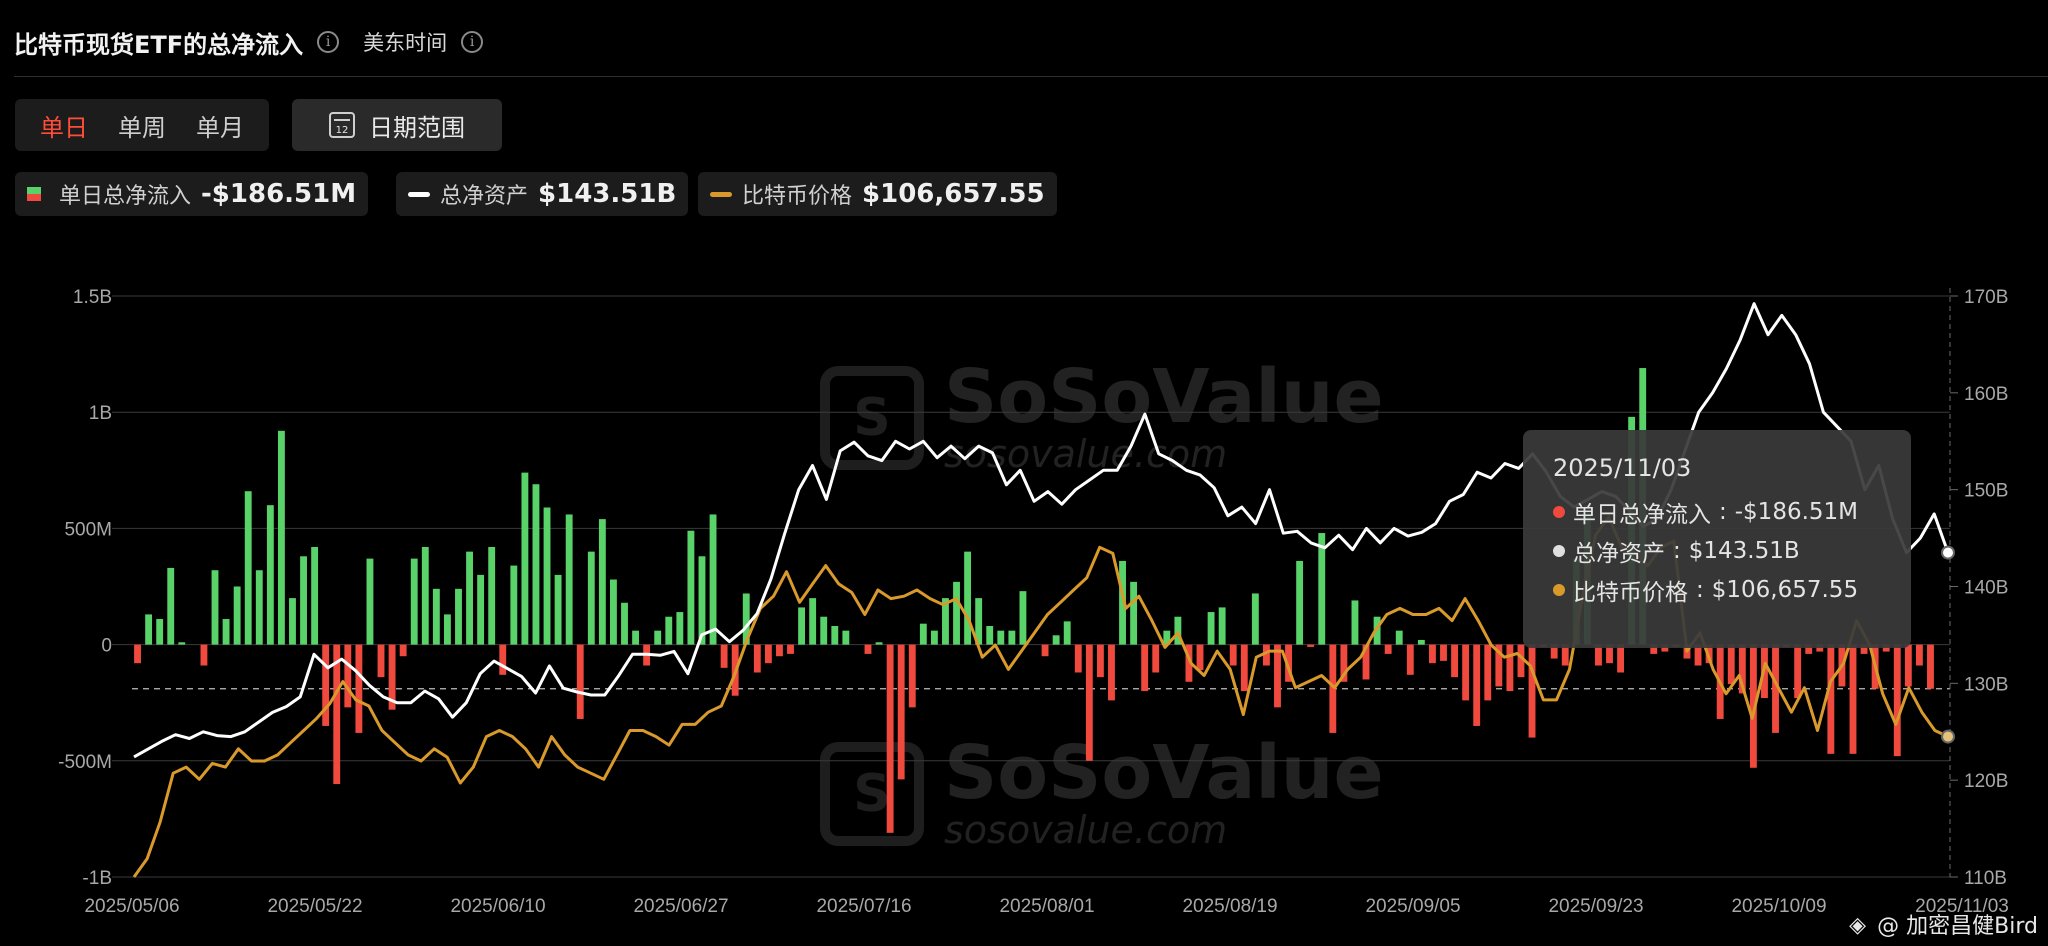  What do you see at coordinates (249, 42) in the screenshot?
I see `header: 比特币现货ETF的总净流入 i 美东时间 i` at bounding box center [249, 42].